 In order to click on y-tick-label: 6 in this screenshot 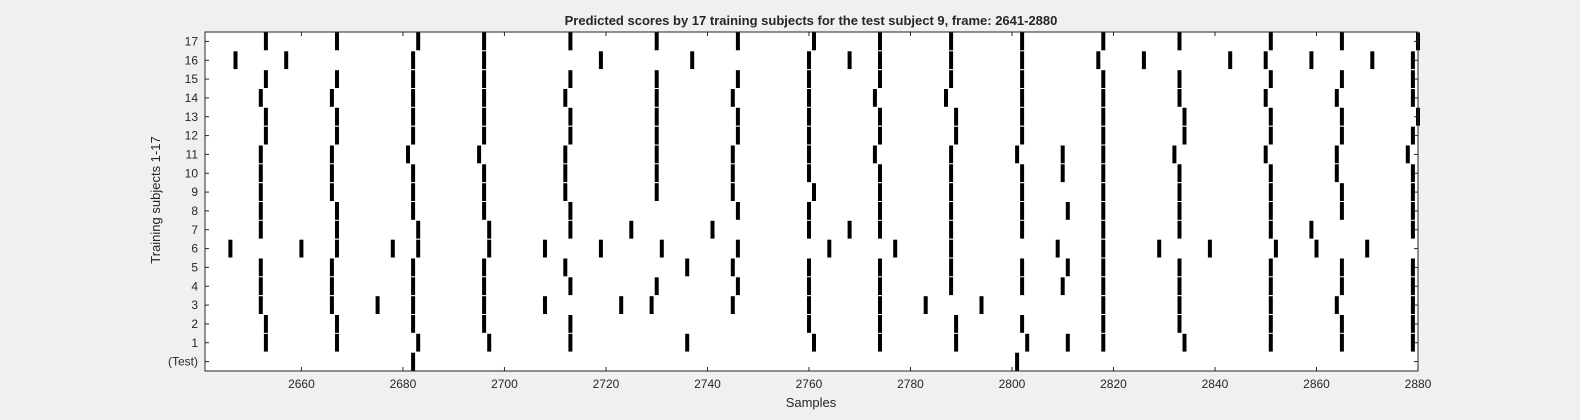, I will do `click(194, 249)`.